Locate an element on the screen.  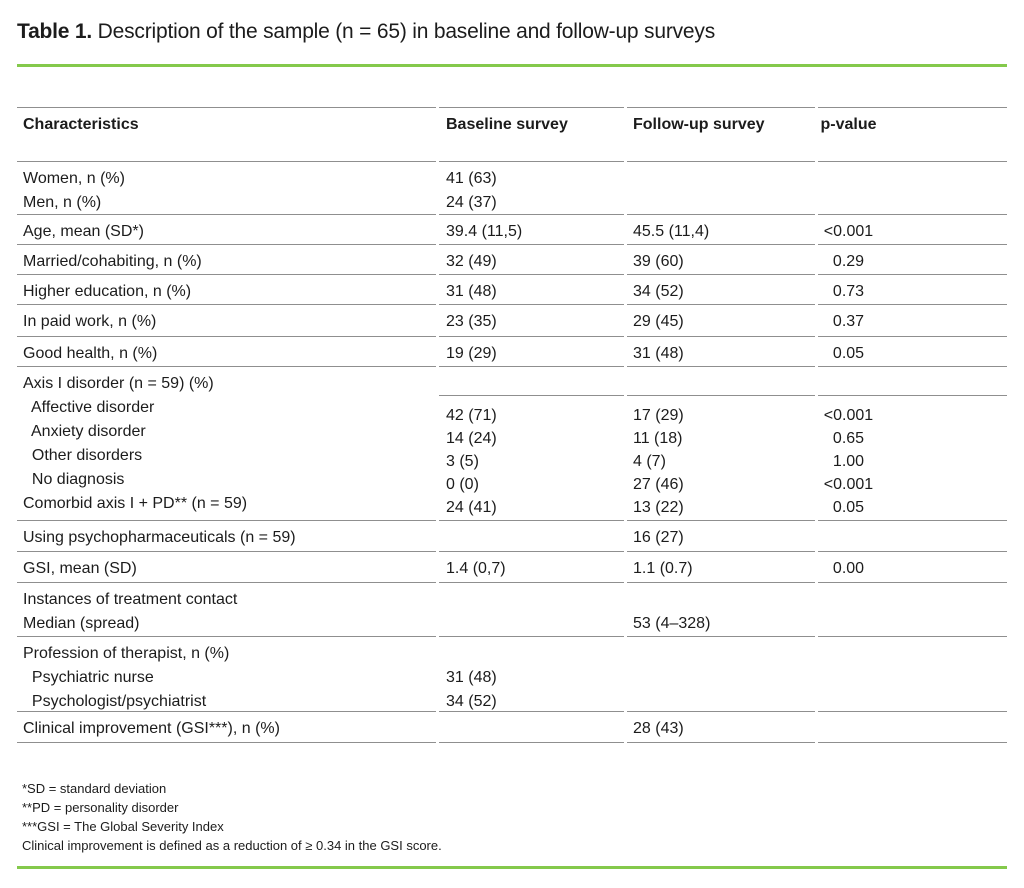
cell-line: Using psychopharmaceuticals (n = 59) is located at coordinates (159, 537).